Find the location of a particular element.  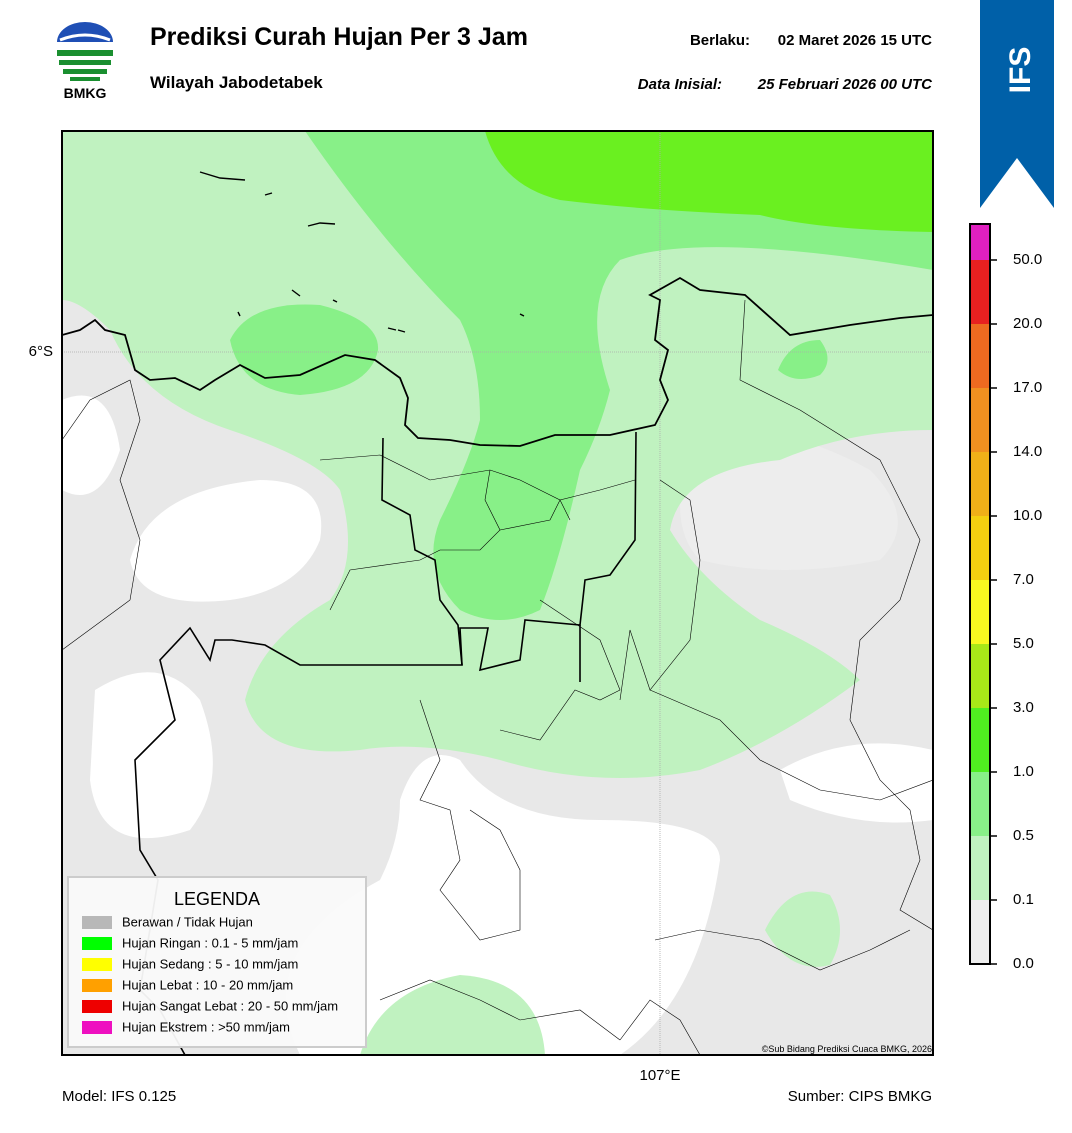

colorbar-label: 1.0 is located at coordinates (1023, 771).